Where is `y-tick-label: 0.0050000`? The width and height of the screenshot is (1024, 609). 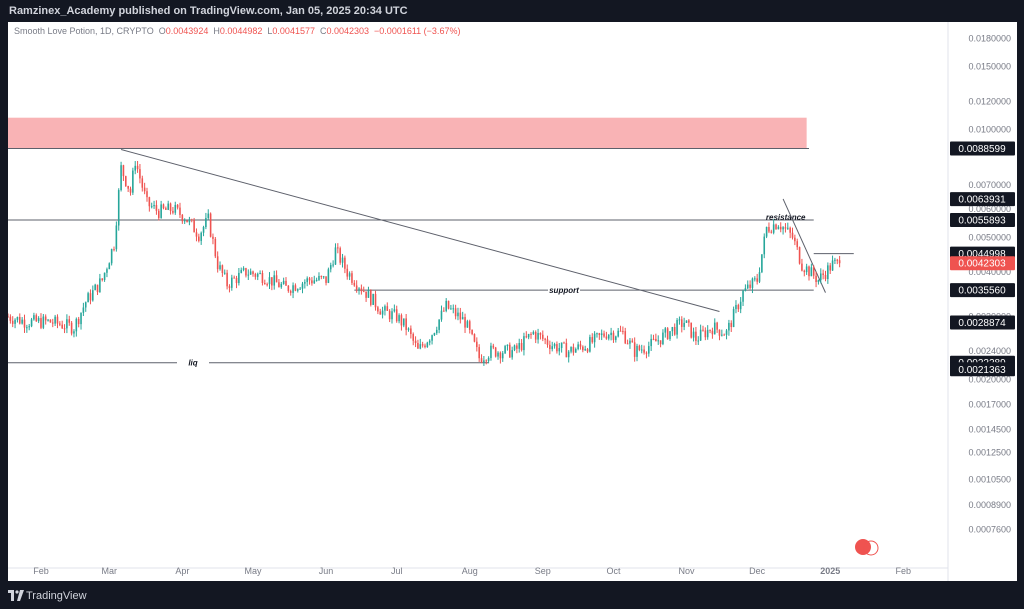 y-tick-label: 0.0050000 is located at coordinates (989, 237).